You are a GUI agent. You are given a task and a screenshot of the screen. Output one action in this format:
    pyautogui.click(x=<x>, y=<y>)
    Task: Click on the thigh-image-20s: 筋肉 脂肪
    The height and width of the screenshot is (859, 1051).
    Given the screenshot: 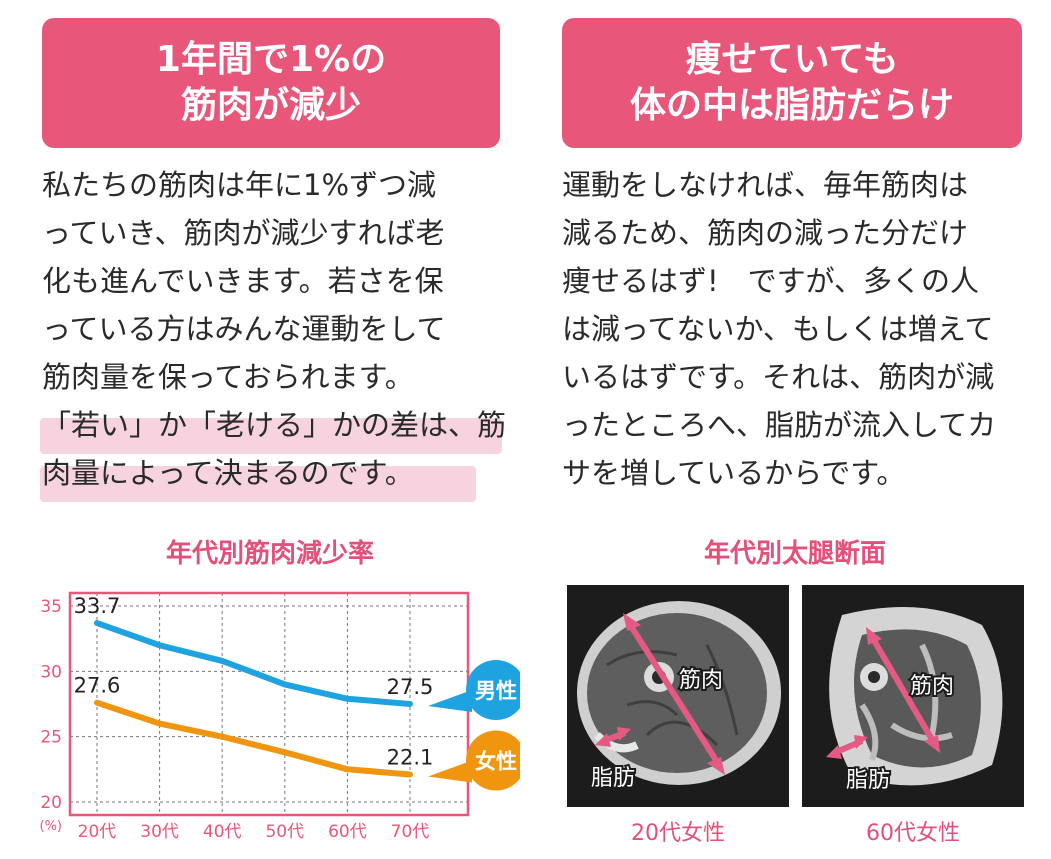 What is the action you would take?
    pyautogui.click(x=678, y=696)
    